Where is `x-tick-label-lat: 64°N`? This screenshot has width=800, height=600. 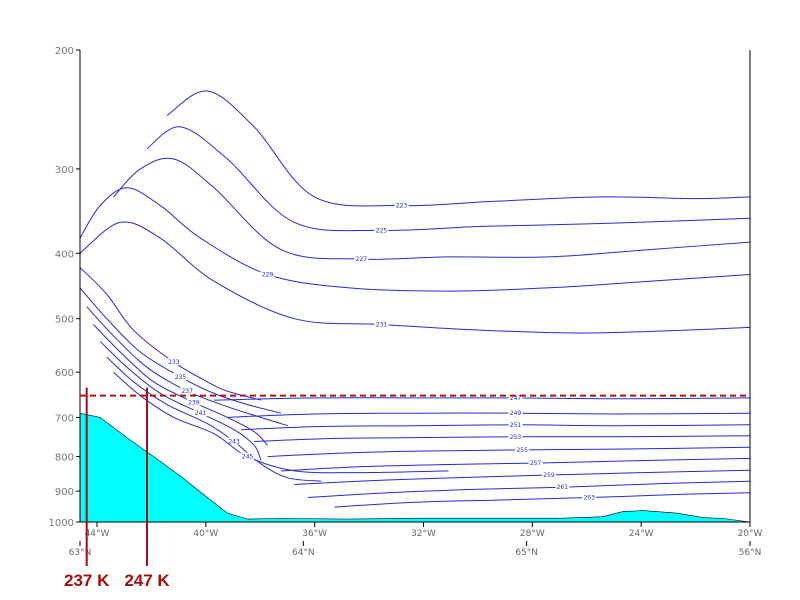
x-tick-label-lat: 64°N is located at coordinates (303, 553).